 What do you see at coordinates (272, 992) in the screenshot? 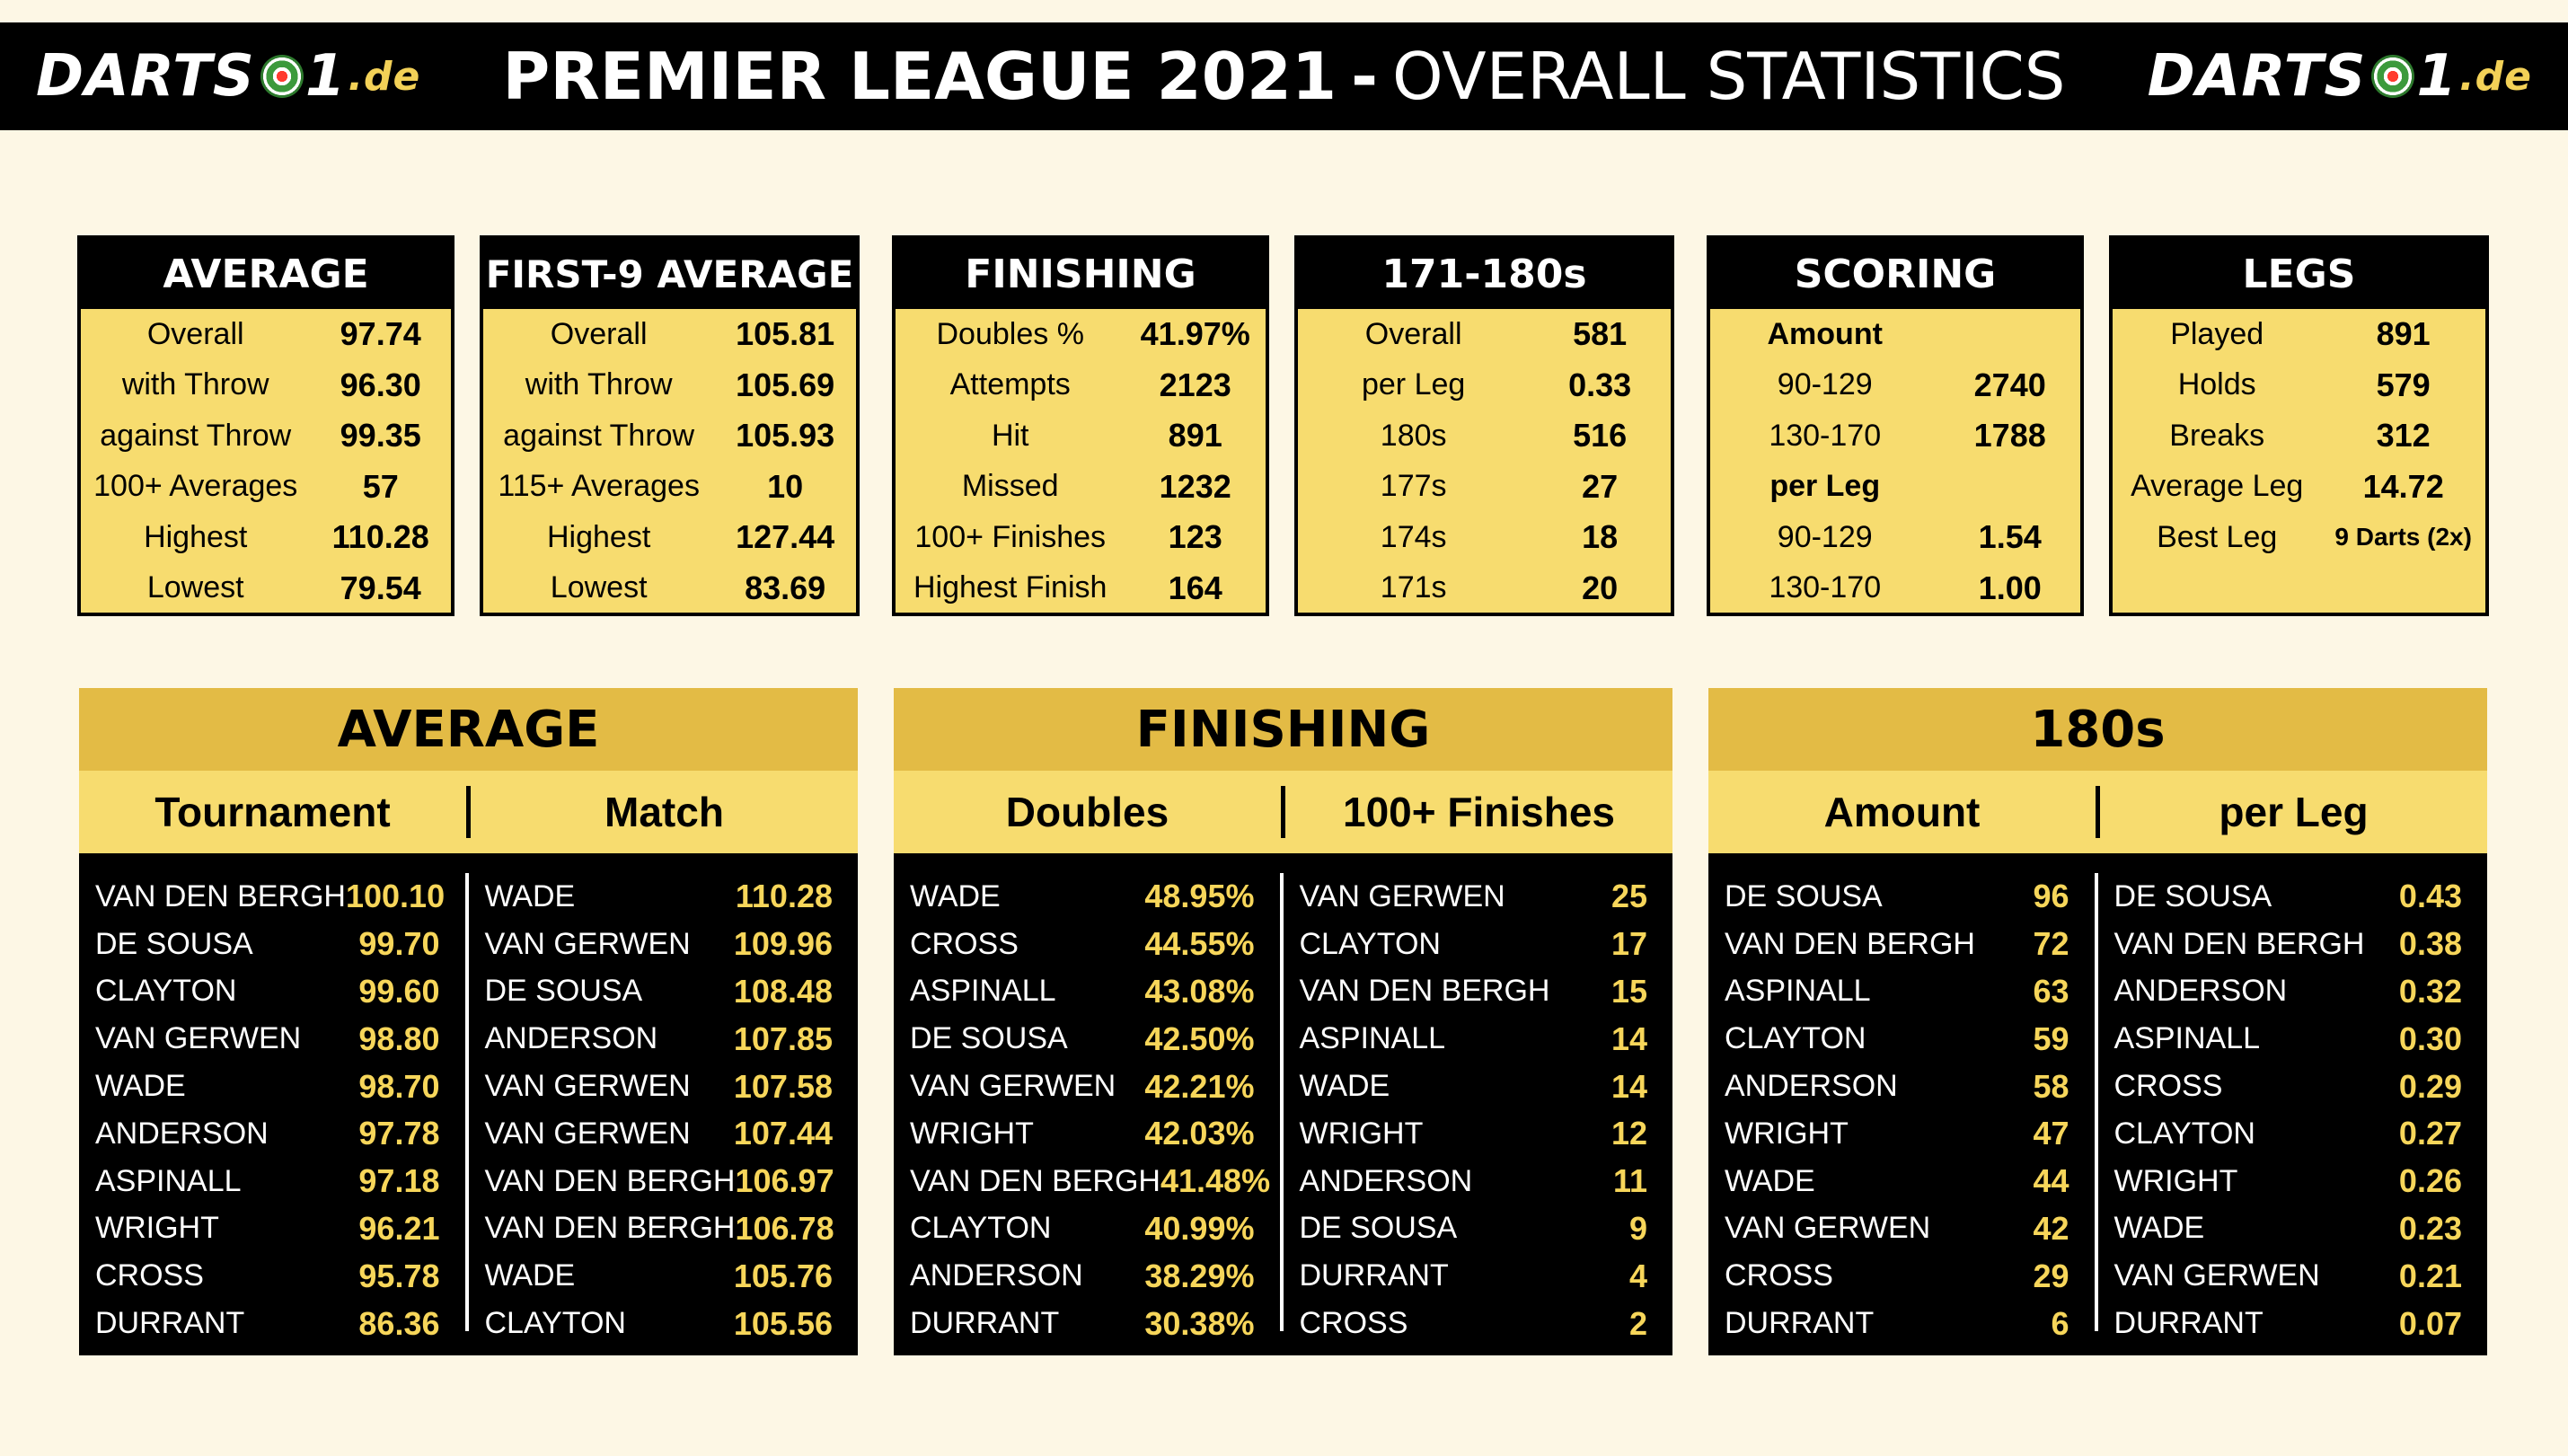
I see `ranking-row: CLAYTON 99.60` at bounding box center [272, 992].